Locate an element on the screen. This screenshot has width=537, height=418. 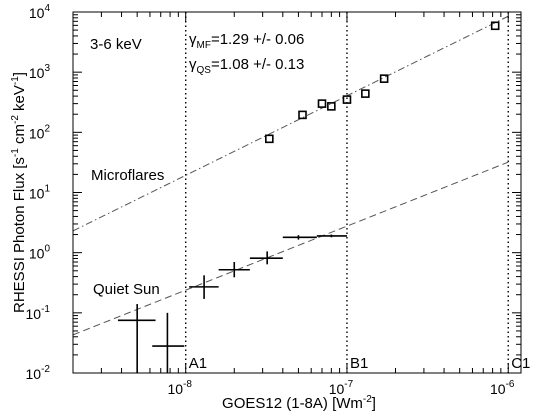
y-tick-label: 10⁰ is located at coordinates (40, 253).